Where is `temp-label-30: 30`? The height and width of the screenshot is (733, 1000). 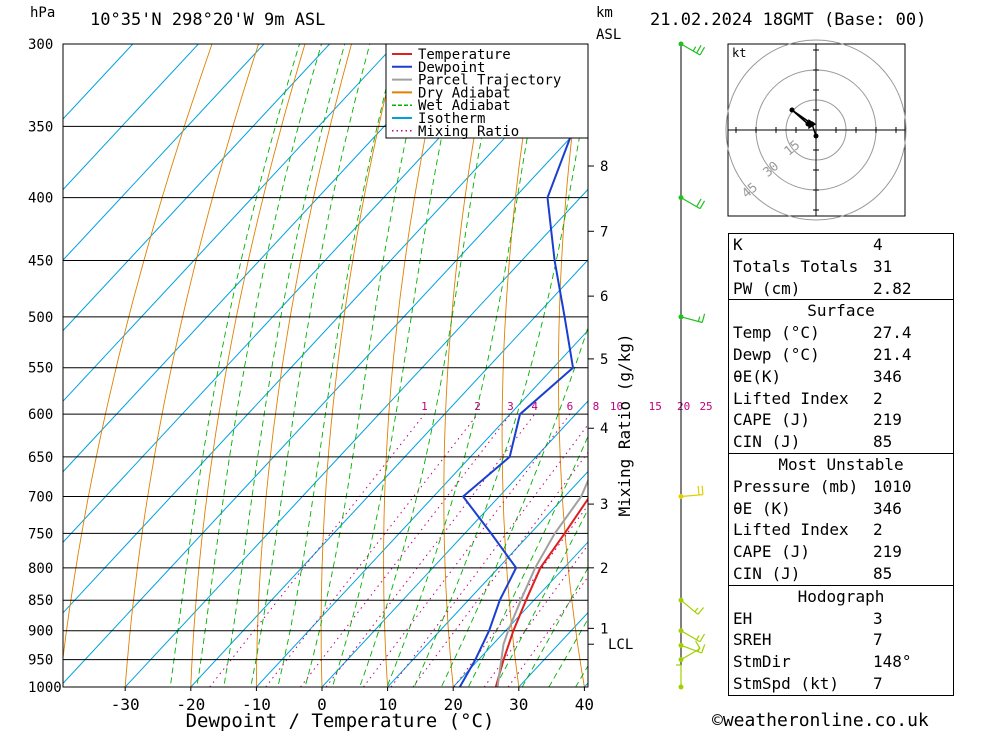
temp-label-30: 30 is located at coordinates (518, 704).